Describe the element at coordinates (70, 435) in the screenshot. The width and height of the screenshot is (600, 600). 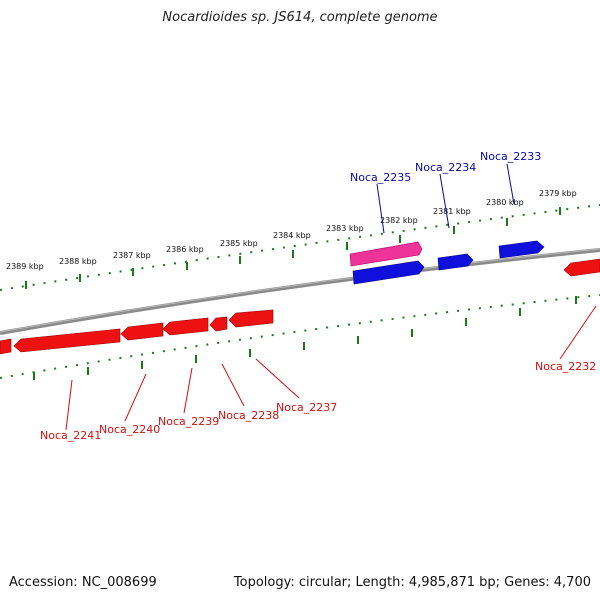
I see `gene-label-noca-2241: Noca_2241` at that location.